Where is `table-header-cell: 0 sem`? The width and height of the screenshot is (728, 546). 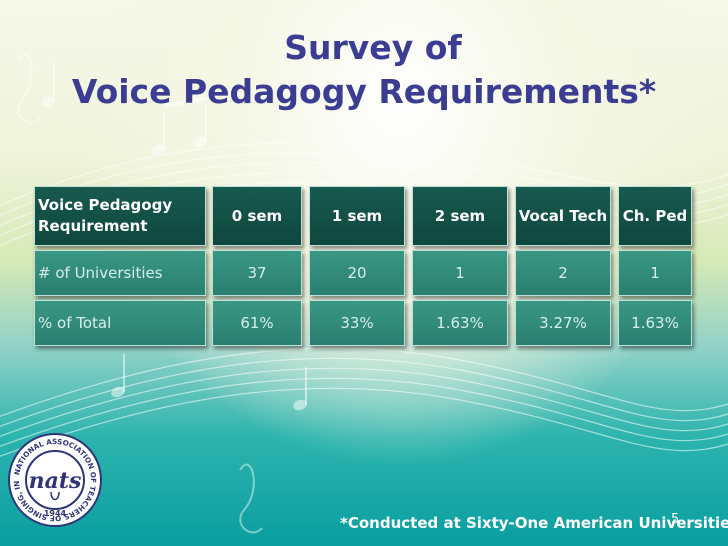
table-header-cell: 0 sem is located at coordinates (257, 216).